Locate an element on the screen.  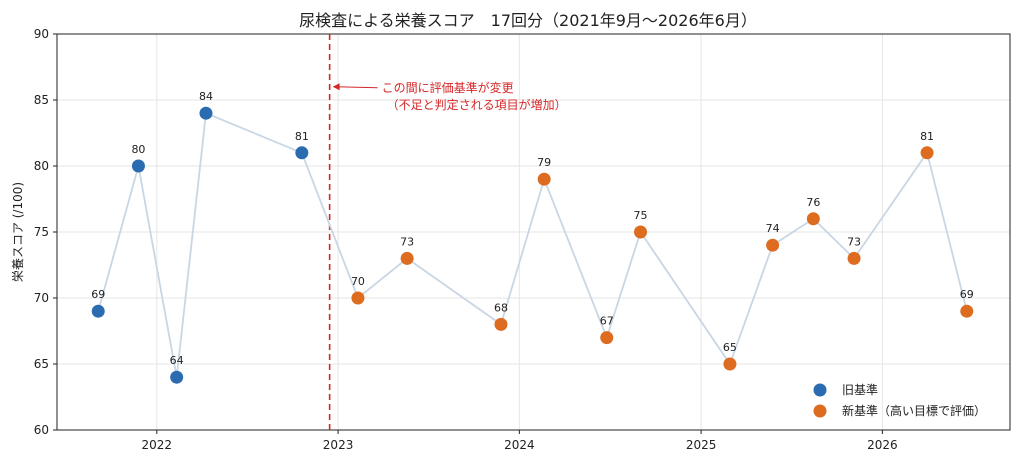
y-axis-label: 栄養スコア (/100) is located at coordinates (17, 232).